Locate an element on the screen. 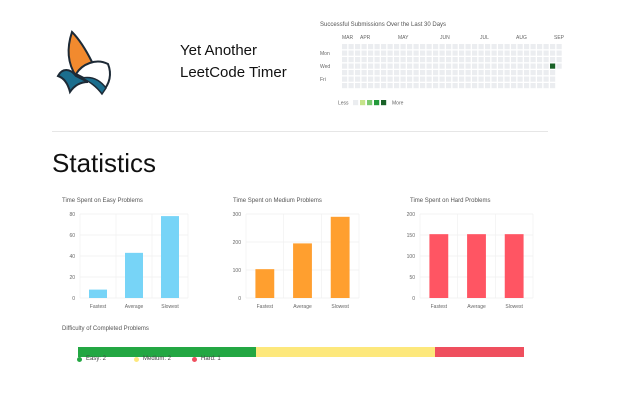  y-tick-label: 100 is located at coordinates (411, 257).